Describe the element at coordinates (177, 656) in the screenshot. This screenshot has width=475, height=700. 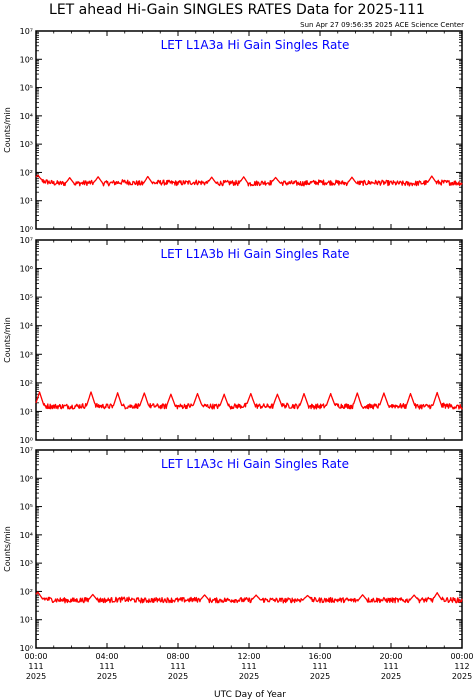
I see `x-tick-time: 08:00` at that location.